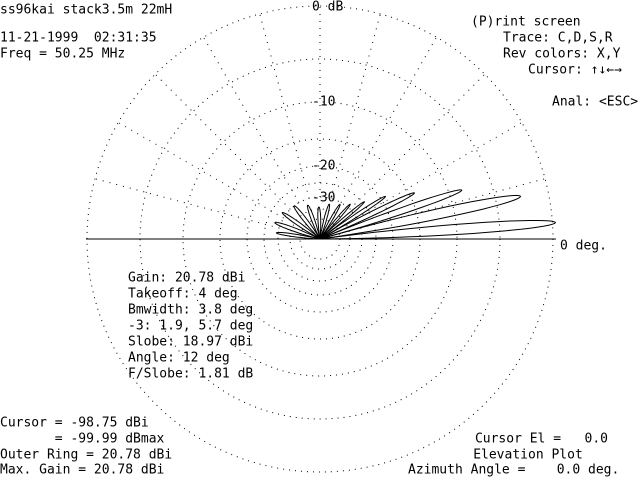 This screenshot has width=639, height=478. What do you see at coordinates (558, 38) in the screenshot?
I see `trace-menu: Trace: C,D,S,R` at bounding box center [558, 38].